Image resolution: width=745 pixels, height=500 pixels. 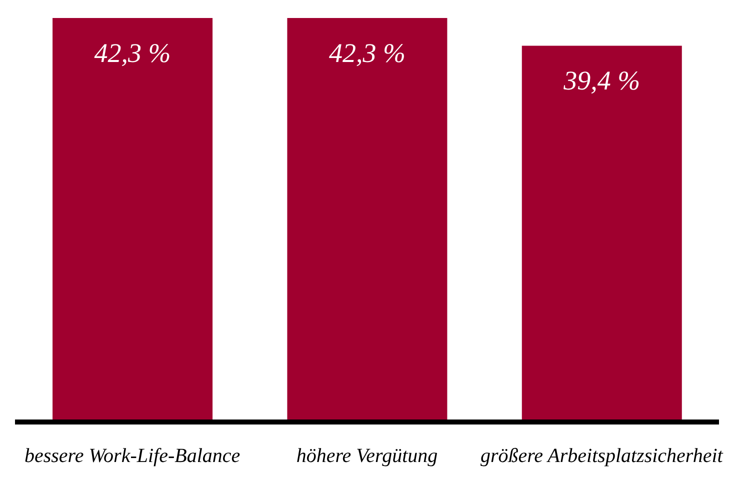 I want to click on data-label: 39,4 %, so click(x=601, y=81).